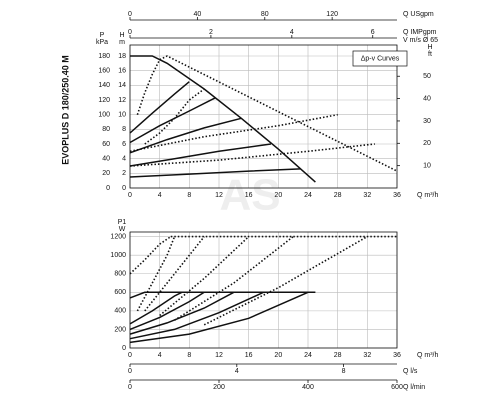  What do you see at coordinates (120, 311) in the screenshot?
I see `y-tick-label: 400` at bounding box center [120, 311].